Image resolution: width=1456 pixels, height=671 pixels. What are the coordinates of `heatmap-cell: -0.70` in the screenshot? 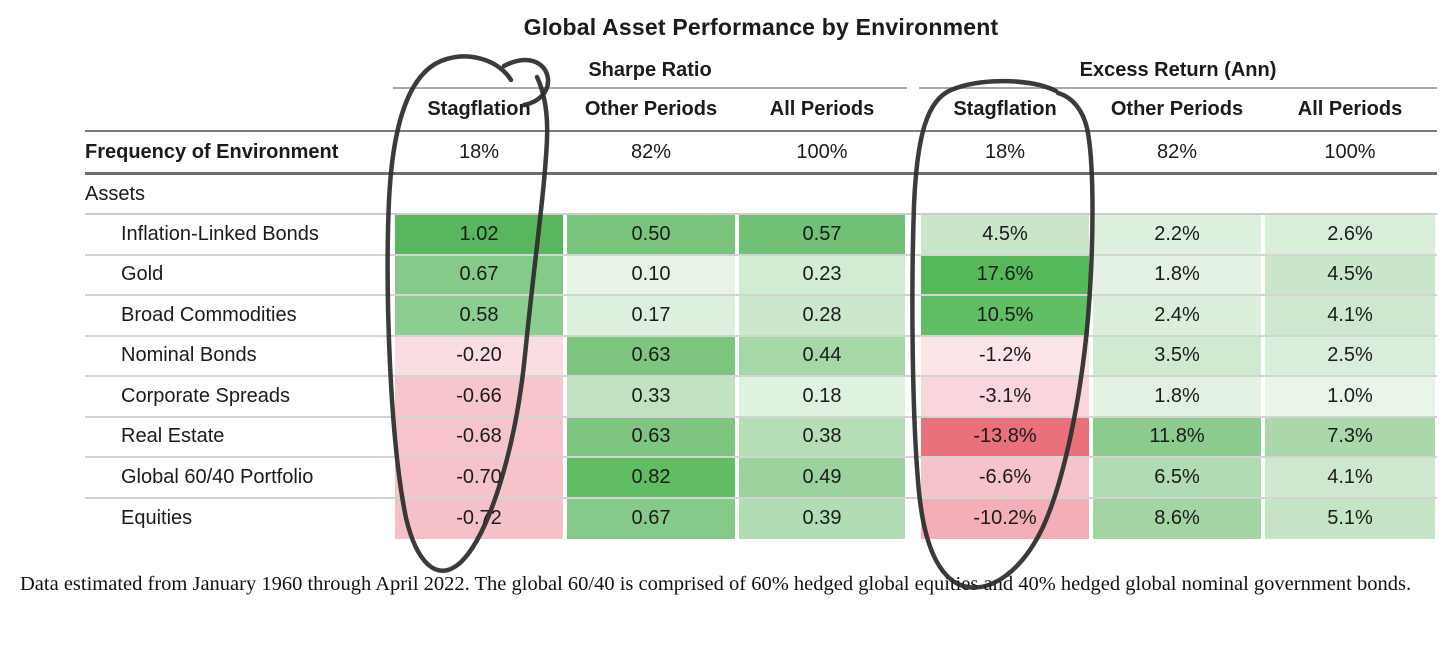 It's located at (479, 477).